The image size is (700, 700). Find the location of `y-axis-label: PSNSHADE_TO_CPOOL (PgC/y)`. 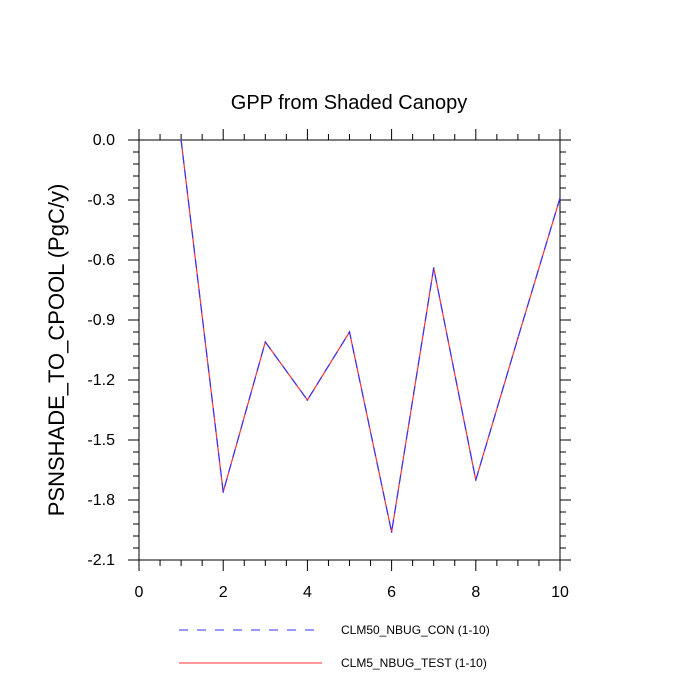

y-axis-label: PSNSHADE_TO_CPOOL (PgC/y) is located at coordinates (56, 350).